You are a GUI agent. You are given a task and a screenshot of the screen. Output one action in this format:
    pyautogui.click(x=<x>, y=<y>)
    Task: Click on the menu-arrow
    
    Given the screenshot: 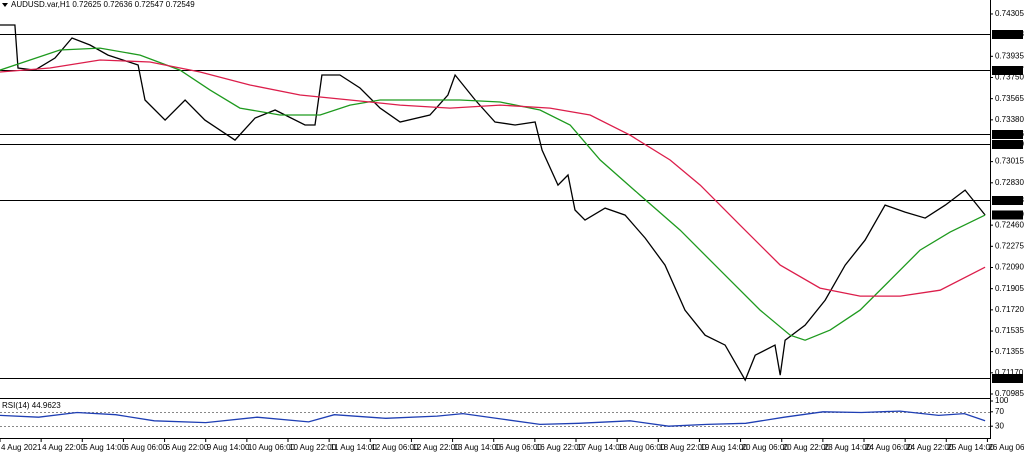 What is the action you would take?
    pyautogui.click(x=5, y=5)
    